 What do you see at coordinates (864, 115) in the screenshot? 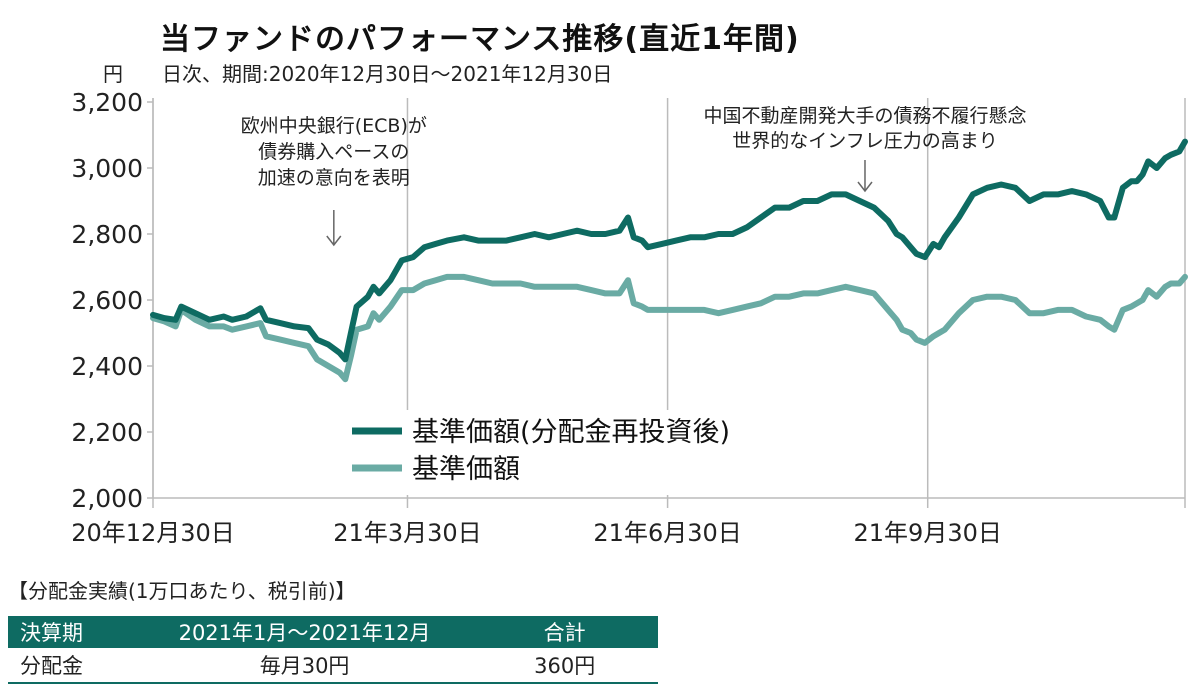
I see `annotation-china-text: 中国不動産開発大手の債務不履行懸念` at bounding box center [864, 115].